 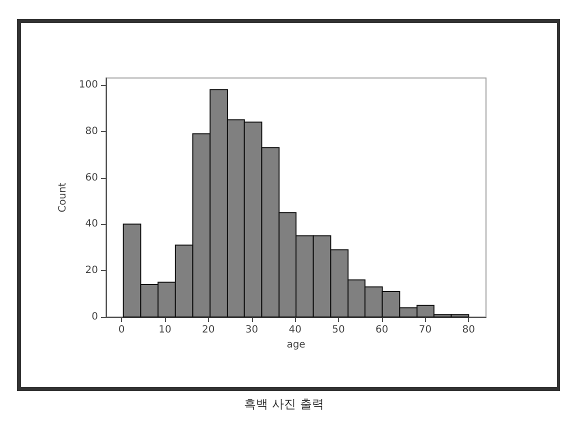 I want to click on x-tick-label: 80, so click(x=469, y=330).